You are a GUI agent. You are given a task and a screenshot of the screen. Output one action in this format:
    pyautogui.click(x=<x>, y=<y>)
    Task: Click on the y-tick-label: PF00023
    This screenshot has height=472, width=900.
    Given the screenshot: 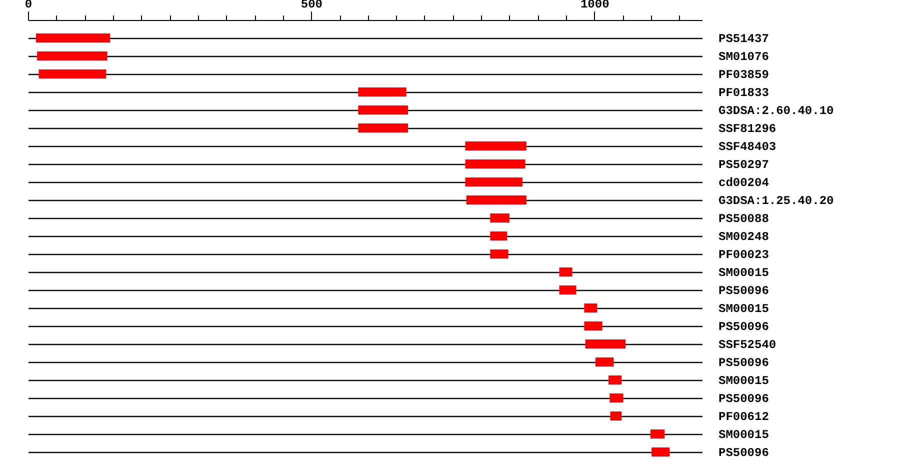 What is the action you would take?
    pyautogui.click(x=743, y=255)
    